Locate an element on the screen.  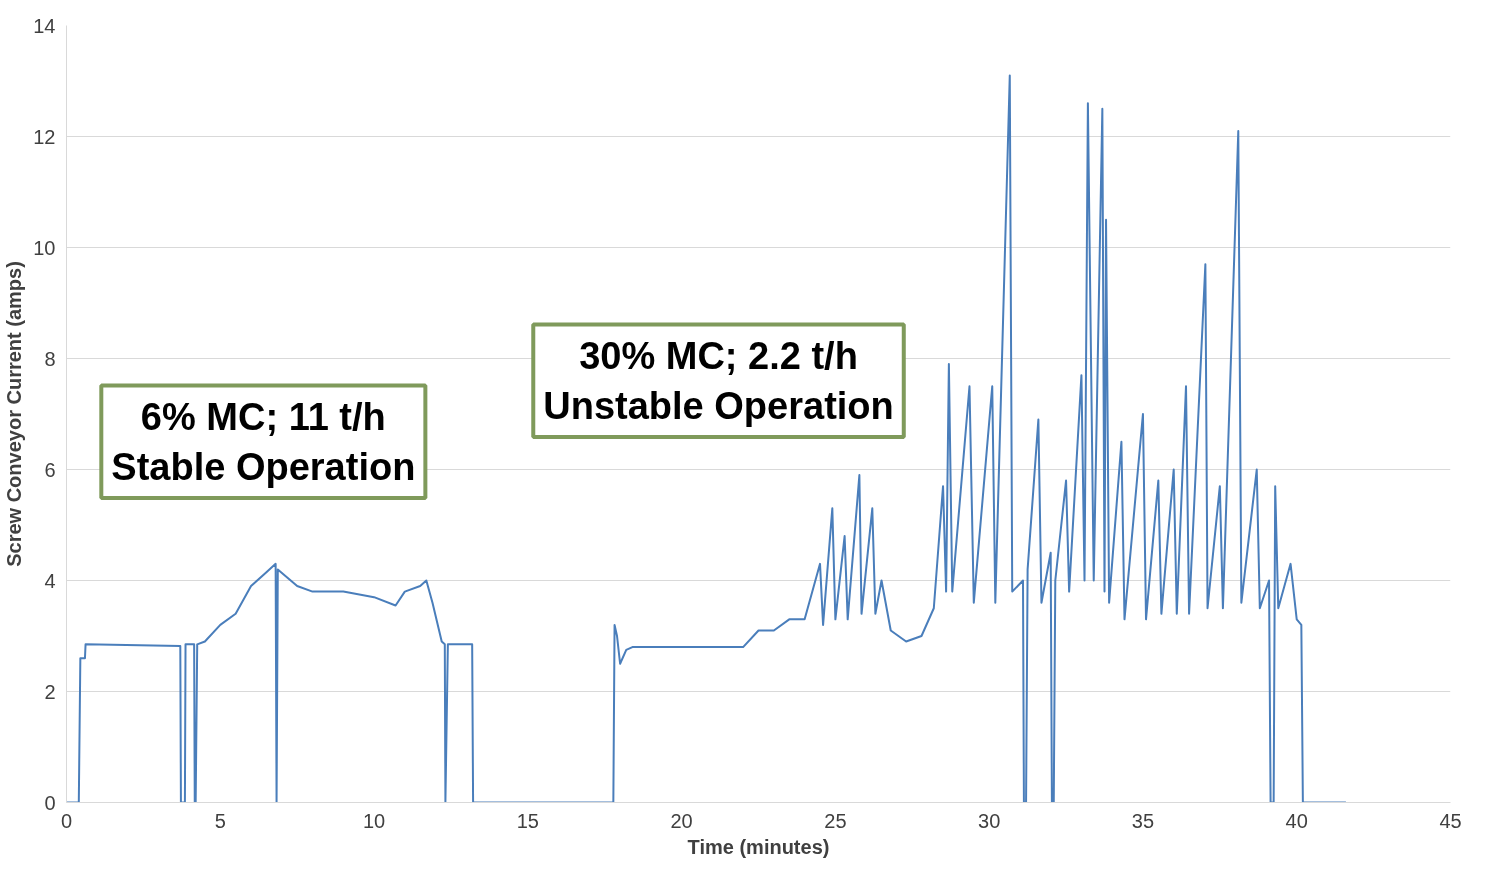
x-tick-label: 45 is located at coordinates (1450, 820).